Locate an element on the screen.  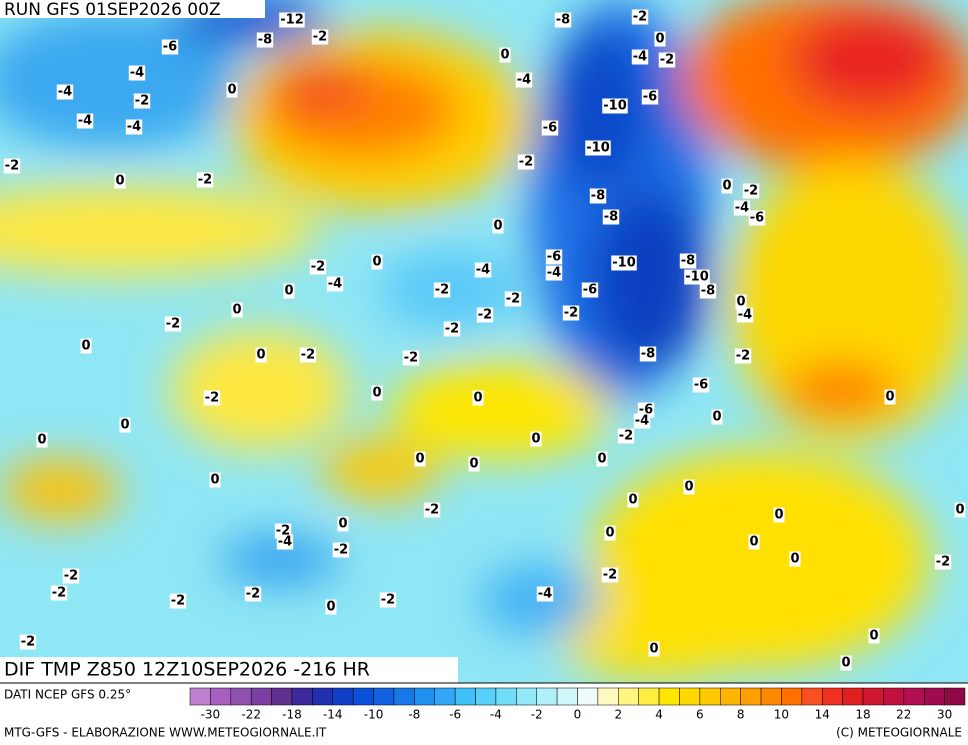
run-label: RUN GFS 01SEP2026 00Z is located at coordinates (112, 10).